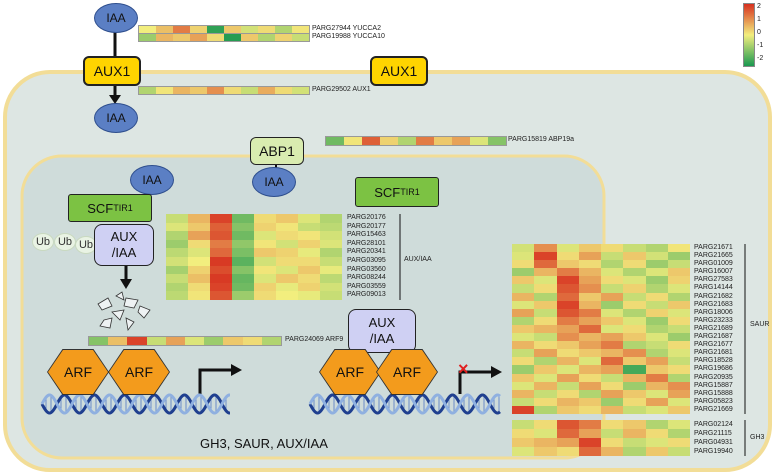 The width and height of the screenshot is (777, 475). I want to click on transcription-arrow-blocked, so click(475, 382).